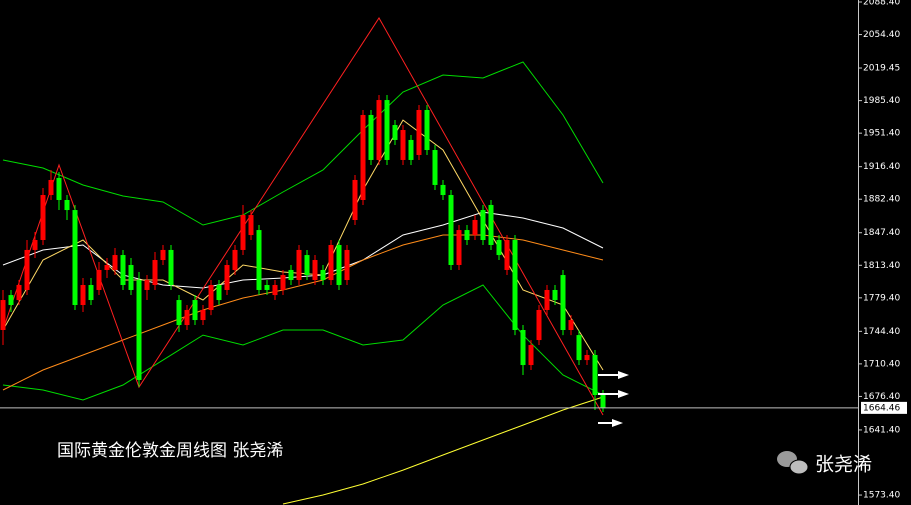 This screenshot has height=505, width=911. I want to click on icon-bubble, so click(799, 467).